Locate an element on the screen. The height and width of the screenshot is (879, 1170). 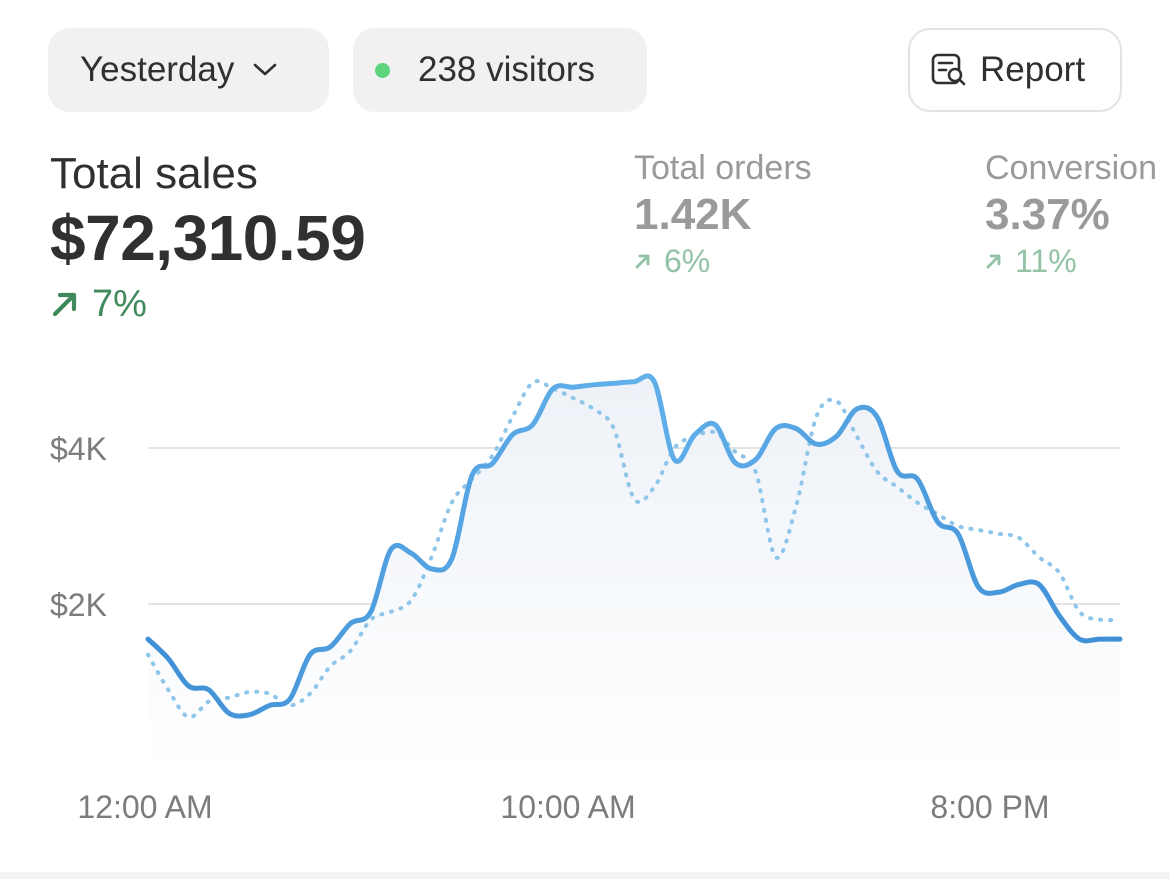
live-dot-icon is located at coordinates (382, 70).